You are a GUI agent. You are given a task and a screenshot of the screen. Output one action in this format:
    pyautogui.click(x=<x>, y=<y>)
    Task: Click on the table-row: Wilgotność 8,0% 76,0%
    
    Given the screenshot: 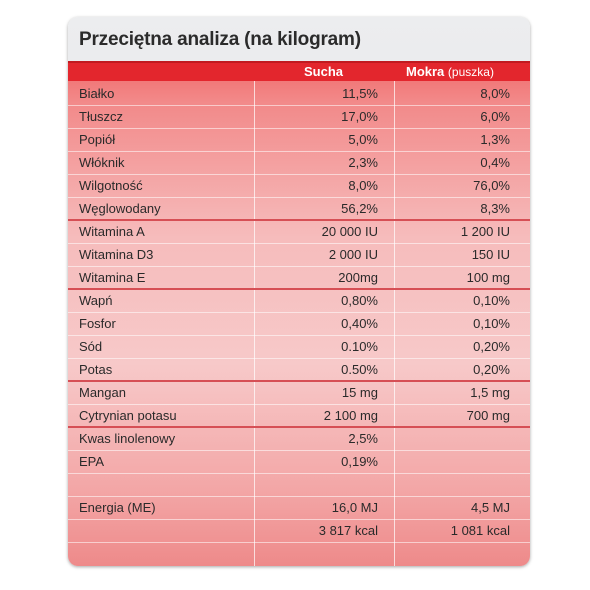 What is the action you would take?
    pyautogui.click(x=299, y=186)
    